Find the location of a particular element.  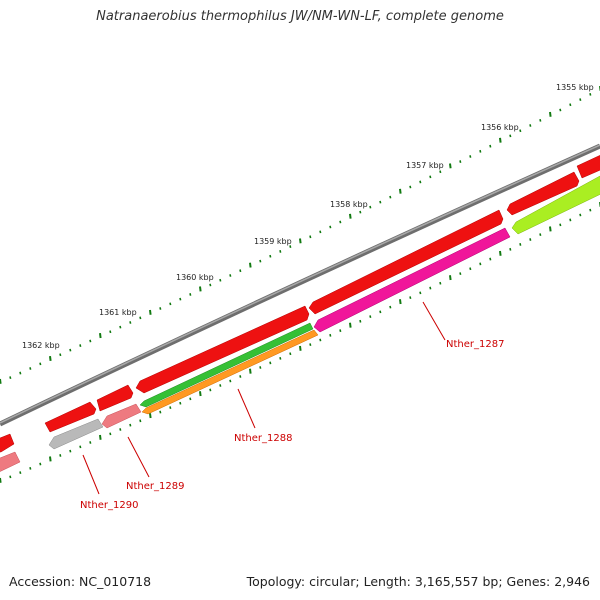

scale-label: 1359 kbp is located at coordinates (273, 241).